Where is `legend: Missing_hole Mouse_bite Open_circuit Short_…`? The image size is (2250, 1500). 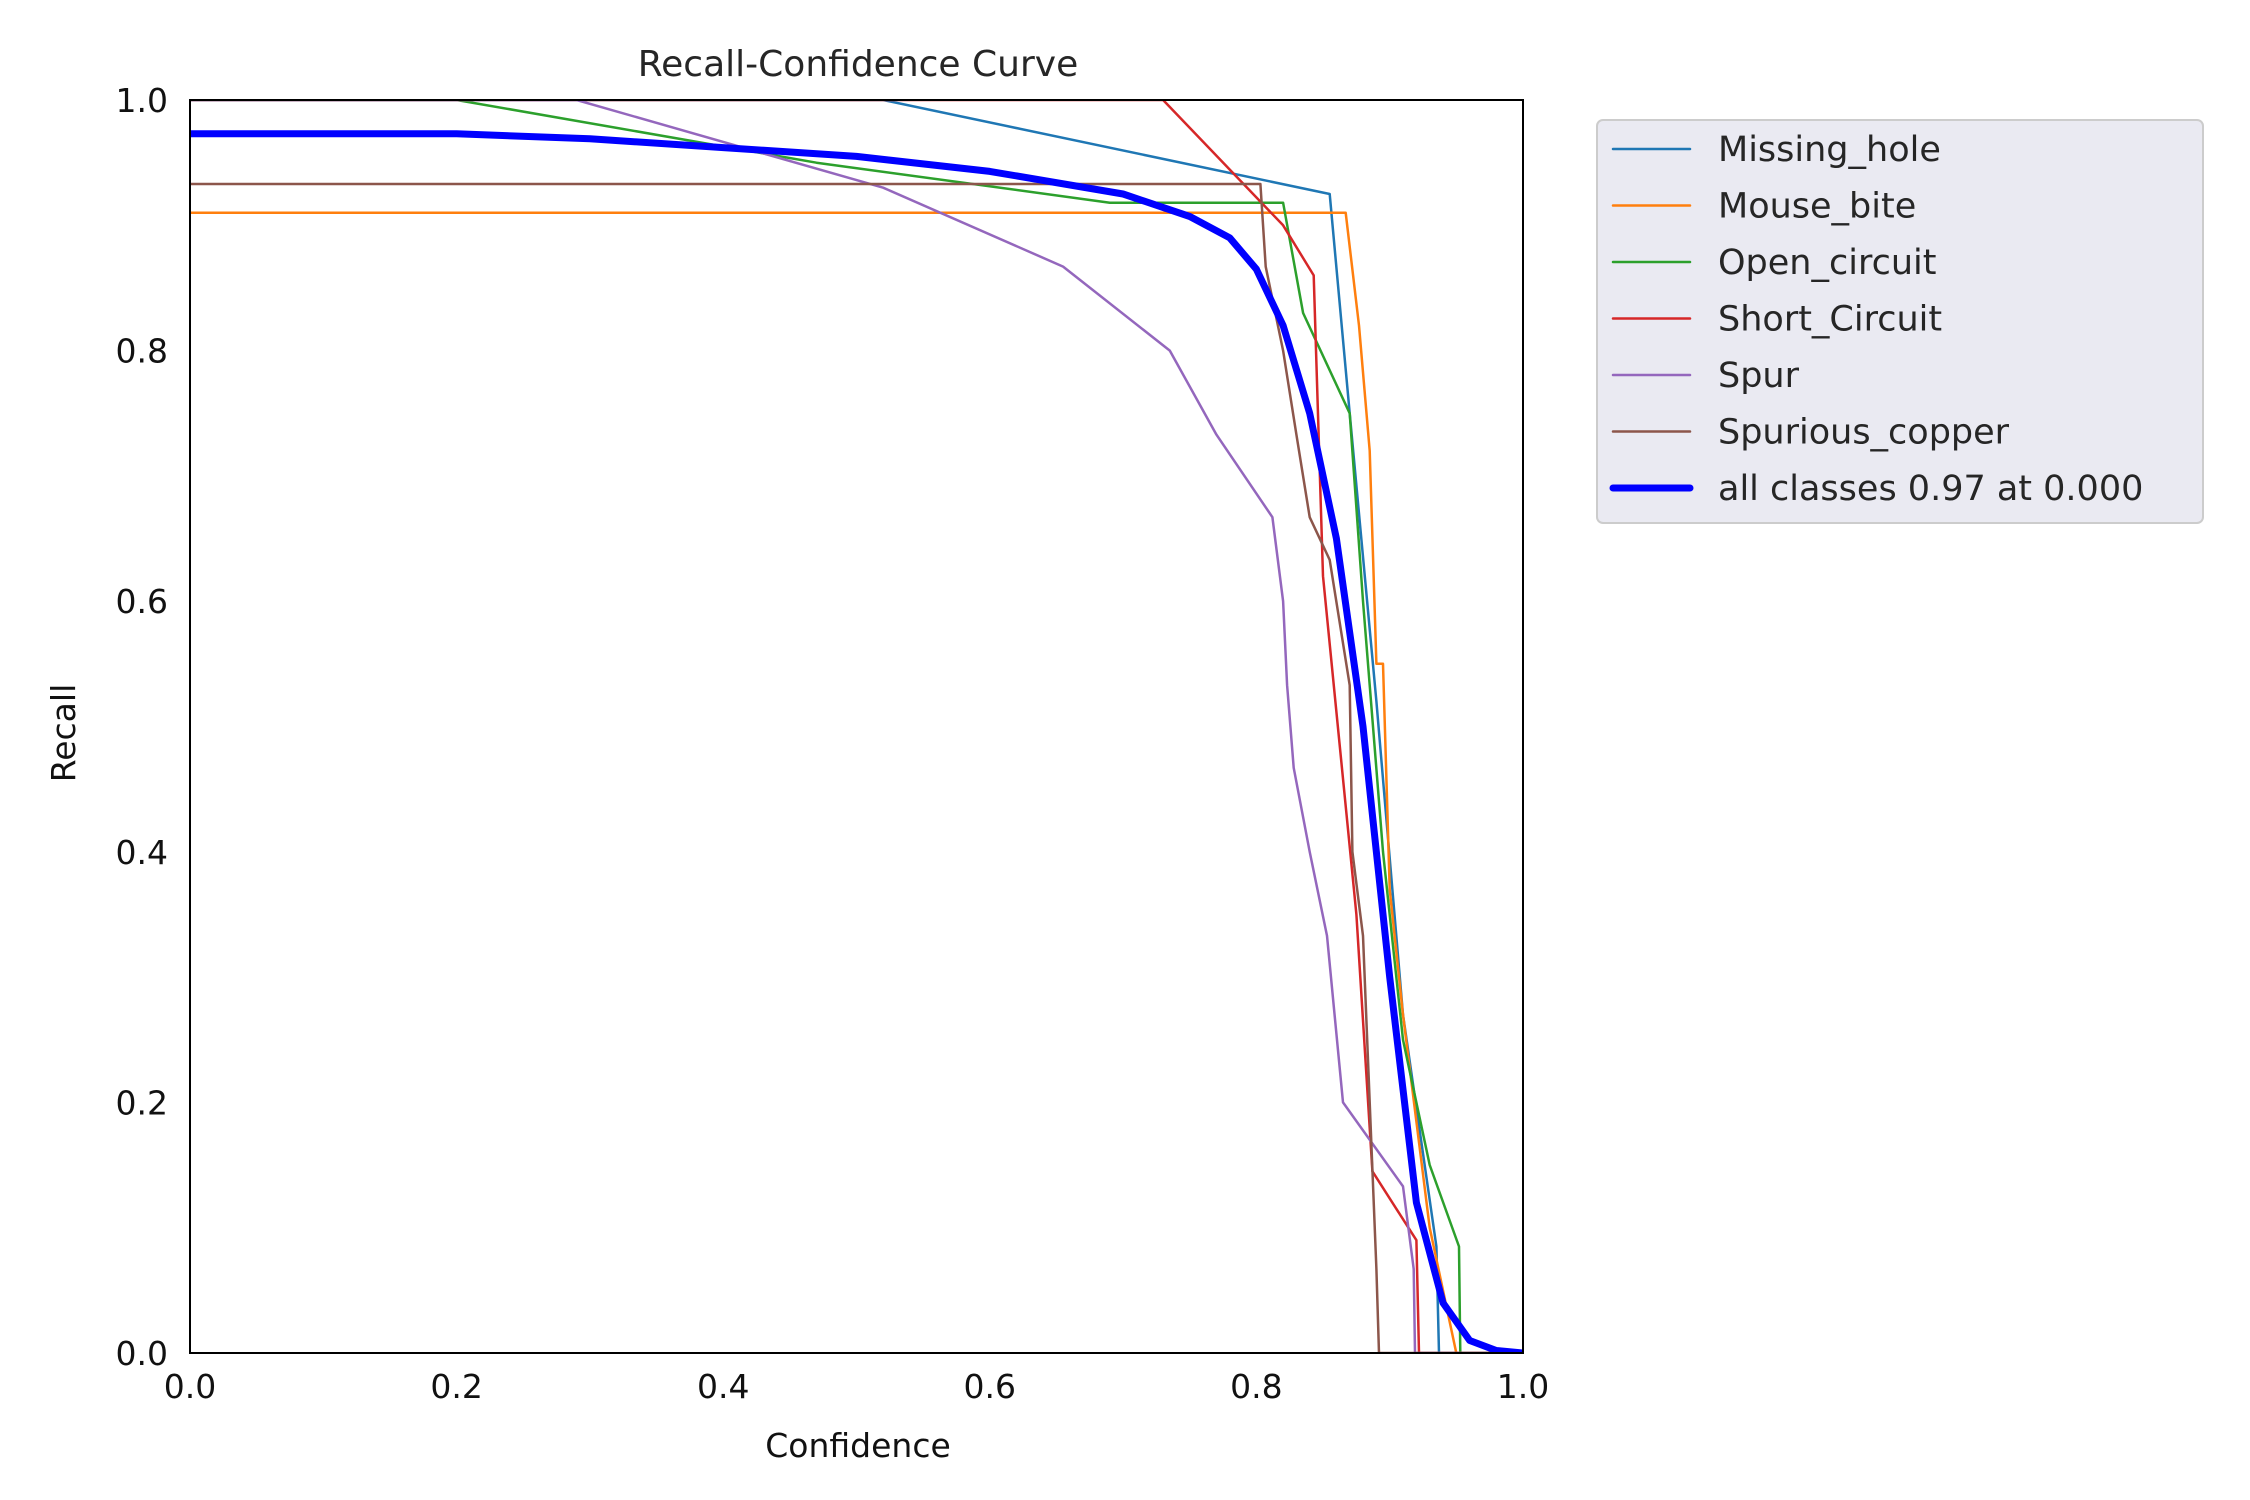
legend: Missing_hole Mouse_bite Open_circuit Short_… is located at coordinates (1900, 321).